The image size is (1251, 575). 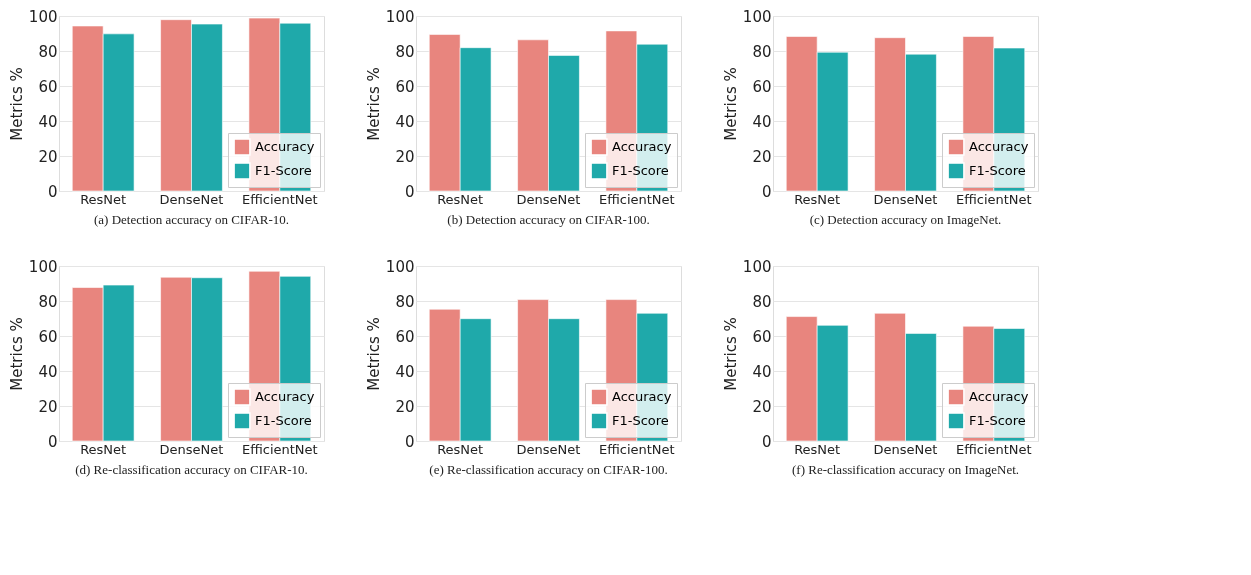 I want to click on text: (b) Detection accuracy on CIFAR-100., so click(x=548, y=219).